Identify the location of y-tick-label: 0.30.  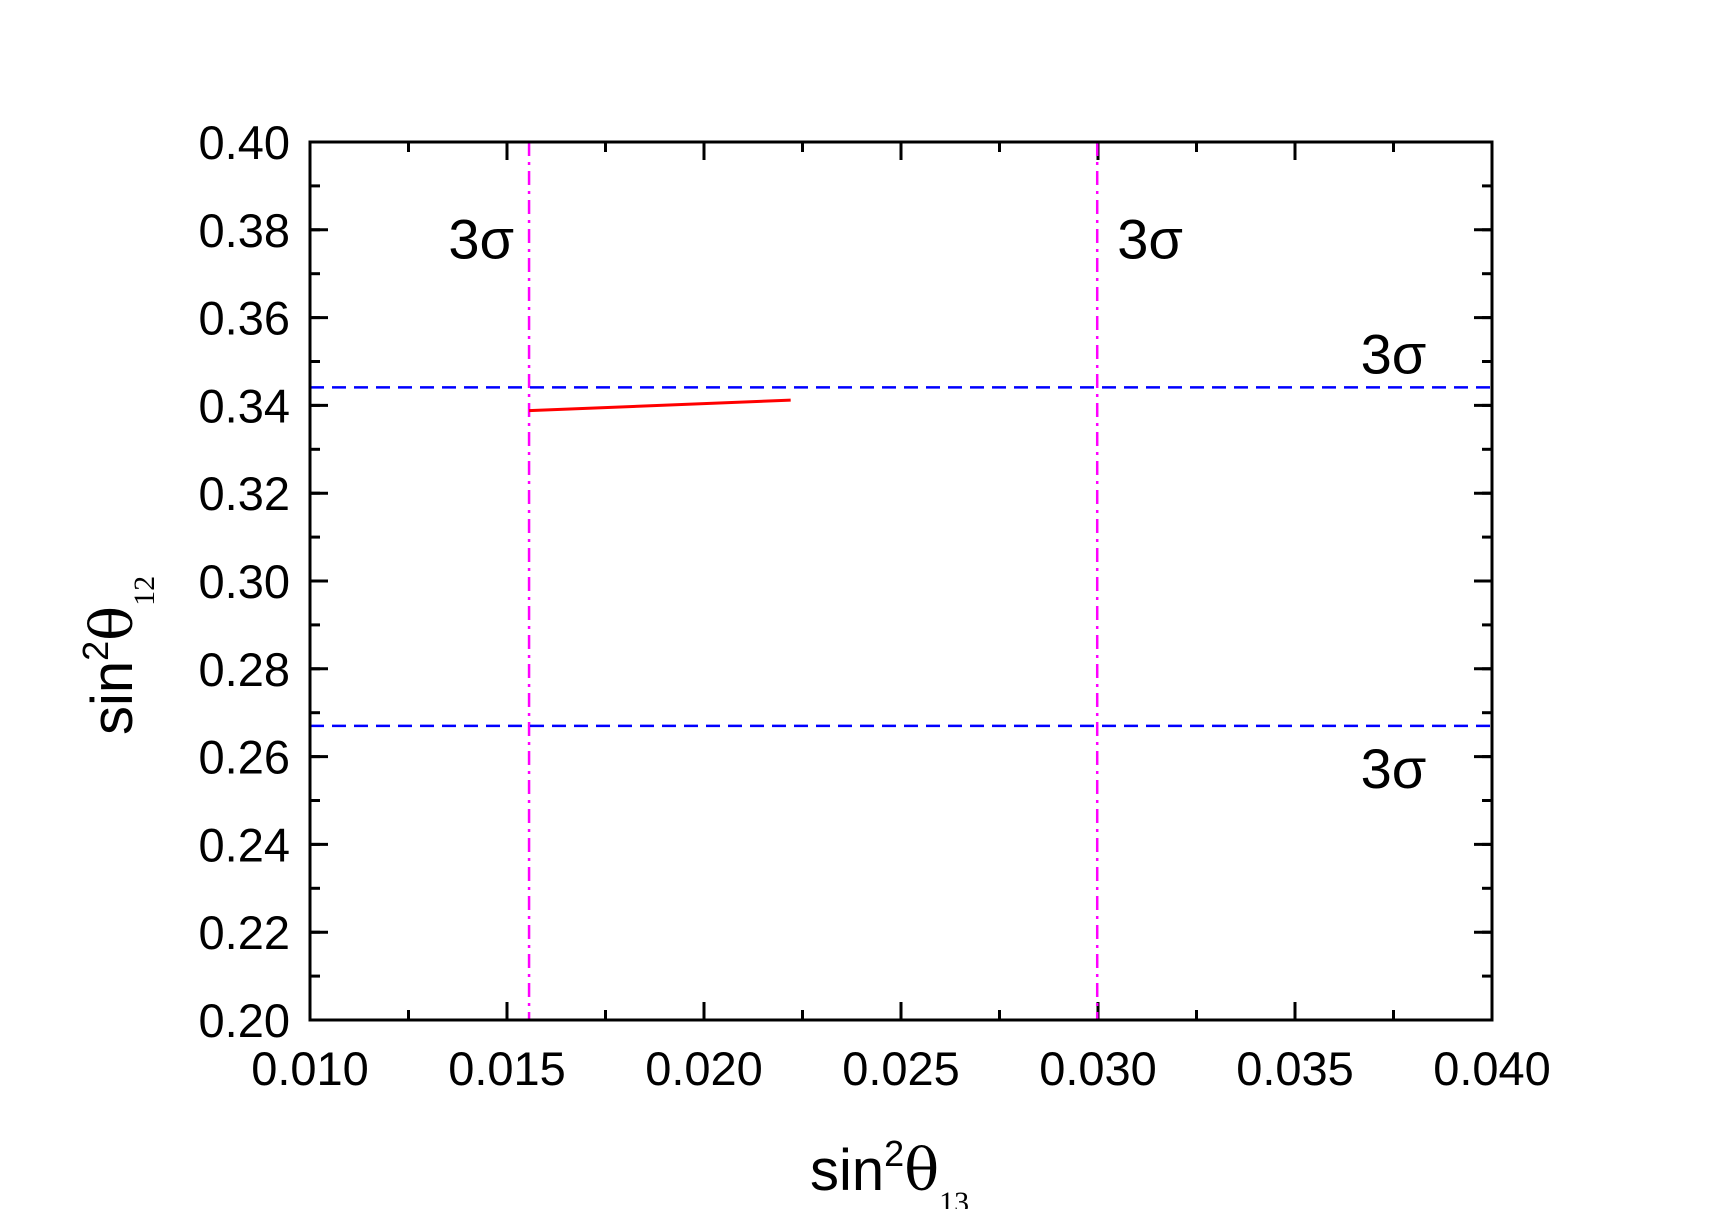
(244, 581).